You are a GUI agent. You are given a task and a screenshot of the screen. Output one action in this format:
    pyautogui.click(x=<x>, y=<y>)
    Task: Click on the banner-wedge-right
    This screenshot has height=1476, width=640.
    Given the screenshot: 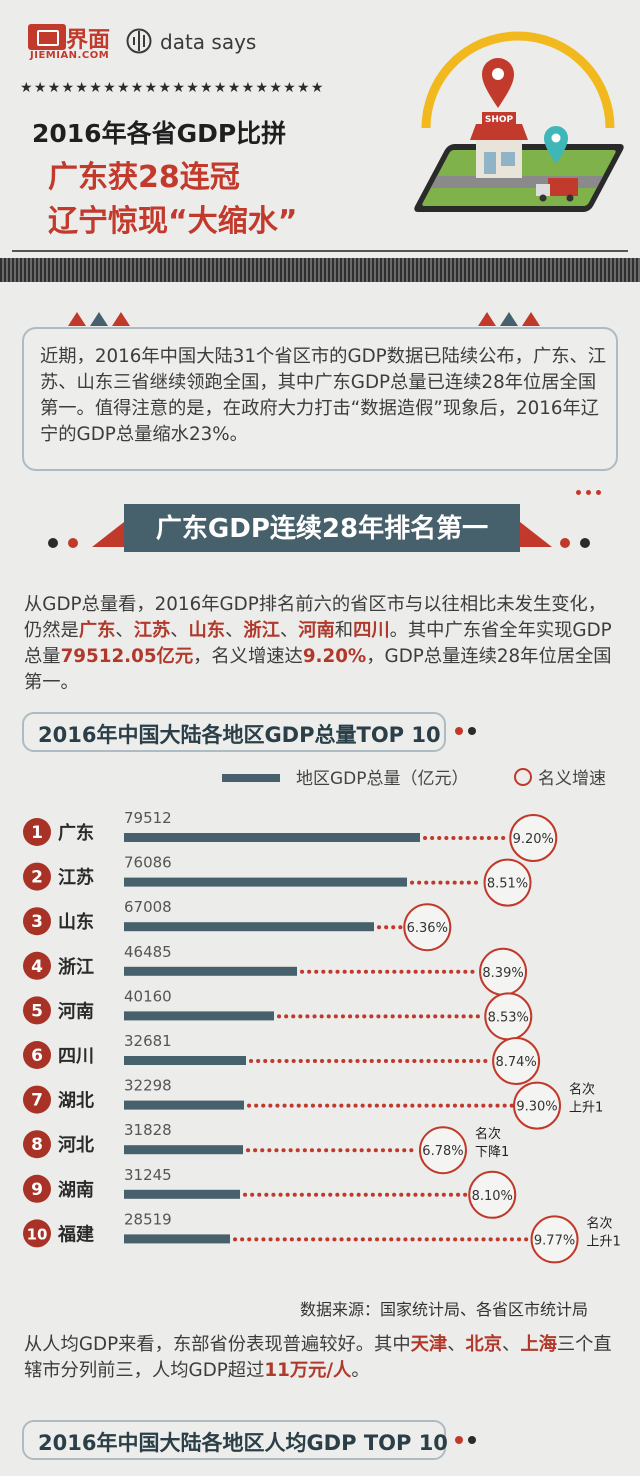 What is the action you would take?
    pyautogui.click(x=536, y=534)
    